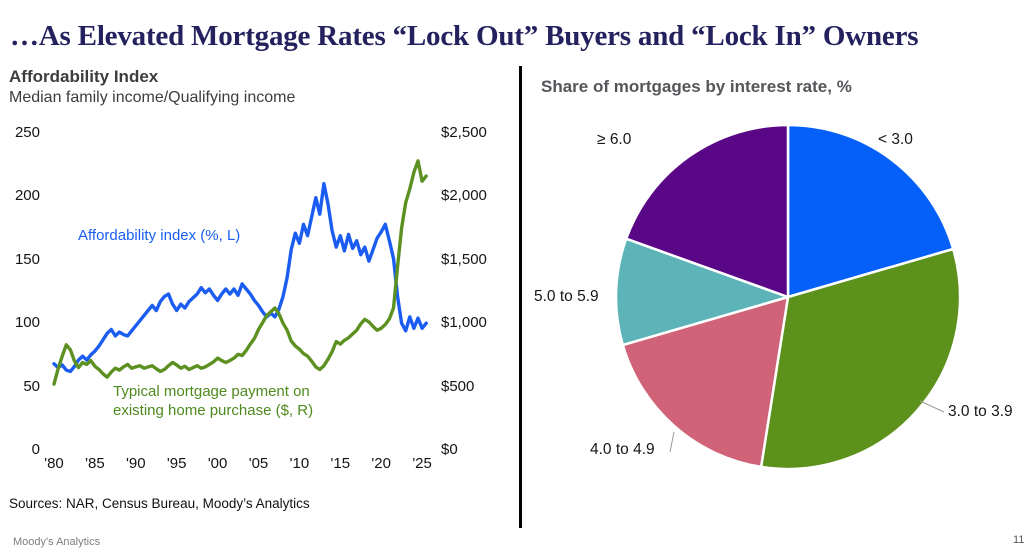 The image size is (1024, 556). I want to click on x-tick: '25, so click(422, 463).